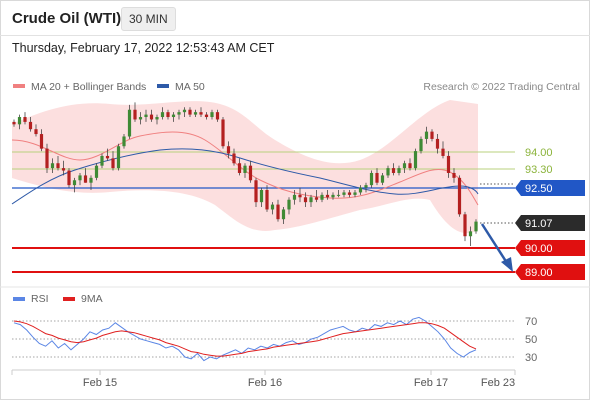 The width and height of the screenshot is (590, 400). I want to click on x-axis: Feb 15 Feb 16 Feb 17 Feb 23, so click(263, 379).